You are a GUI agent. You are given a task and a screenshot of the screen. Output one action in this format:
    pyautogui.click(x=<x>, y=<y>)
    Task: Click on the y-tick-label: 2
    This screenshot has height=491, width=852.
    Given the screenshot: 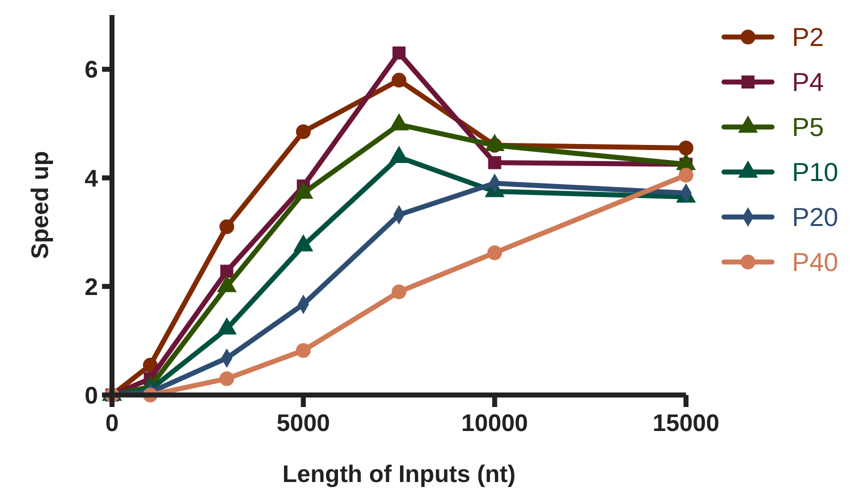 What is the action you would take?
    pyautogui.click(x=91, y=287)
    